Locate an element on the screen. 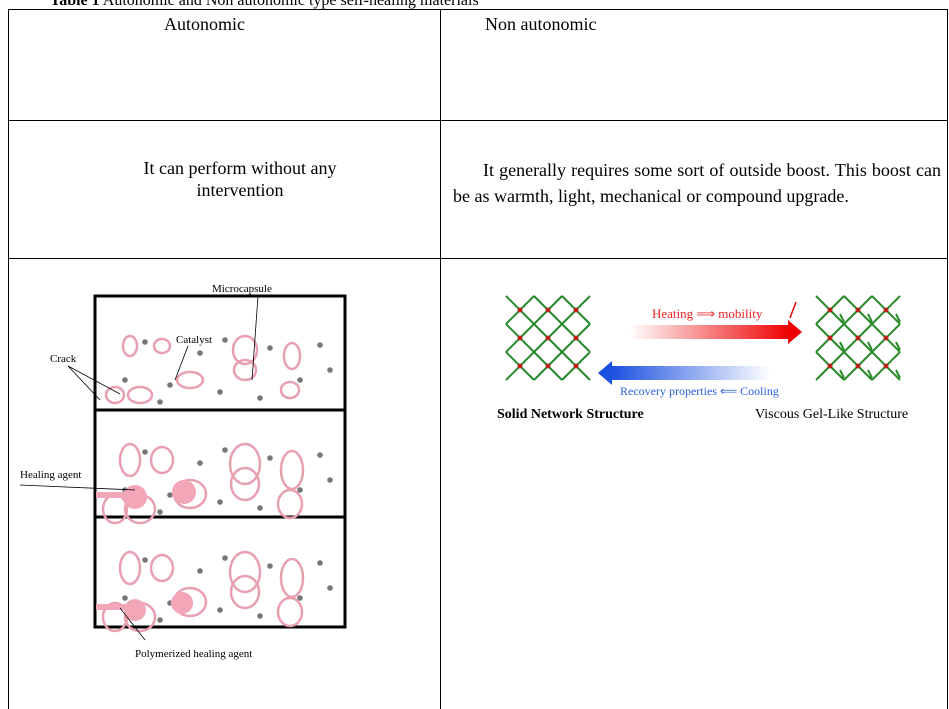 The height and width of the screenshot is (709, 949). polymer-blob is located at coordinates (182, 603).